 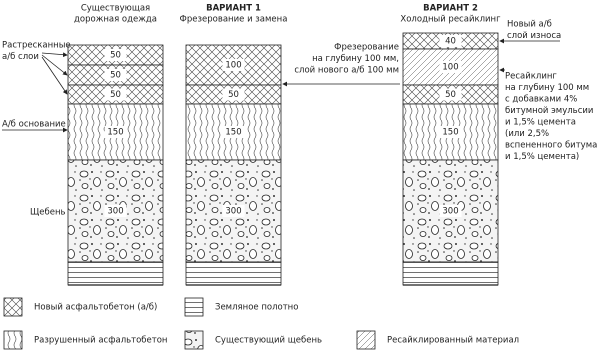 What do you see at coordinates (541, 100) in the screenshot?
I see `annotation: с добавками 4%` at bounding box center [541, 100].